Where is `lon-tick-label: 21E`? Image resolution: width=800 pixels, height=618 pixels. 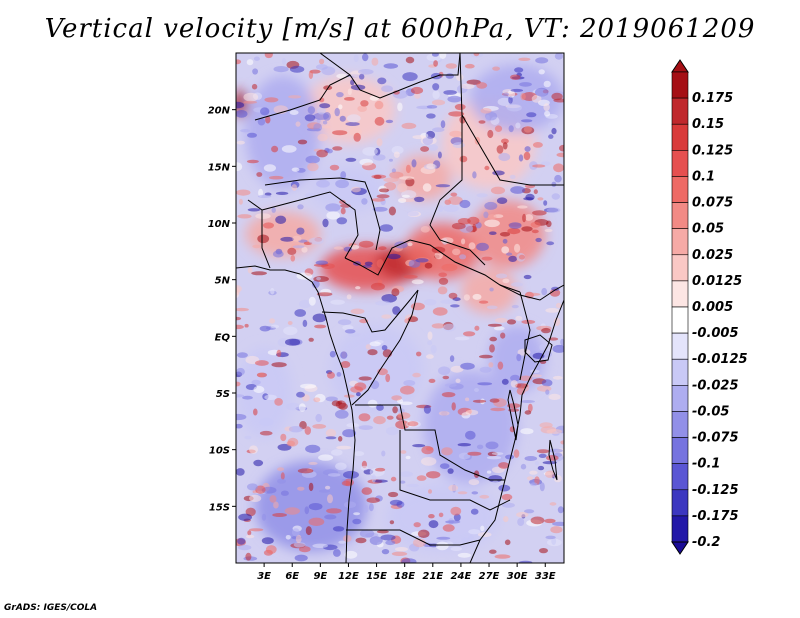 lon-tick-label: 21E is located at coordinates (432, 576).